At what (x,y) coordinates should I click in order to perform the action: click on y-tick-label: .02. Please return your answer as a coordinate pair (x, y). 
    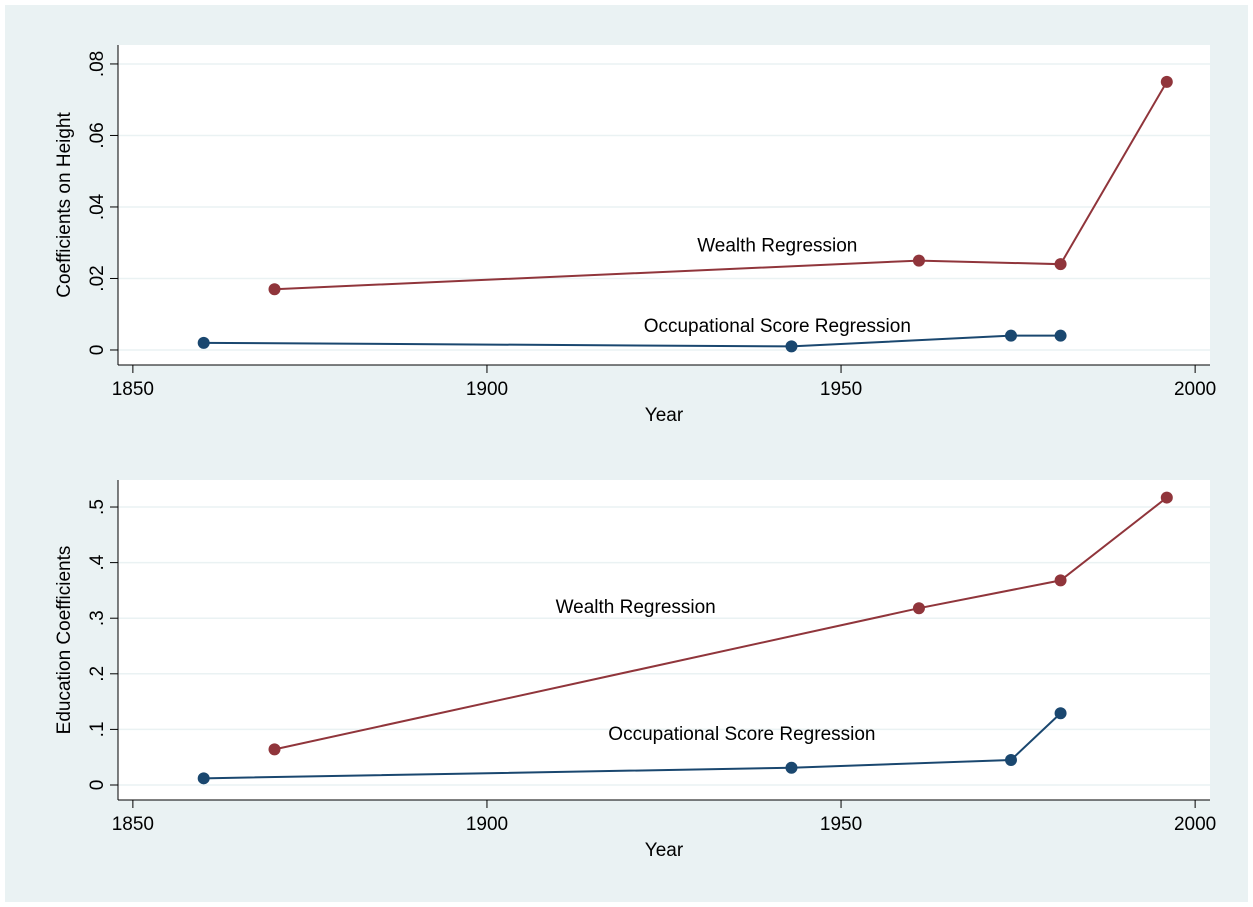
    Looking at the image, I should click on (97, 278).